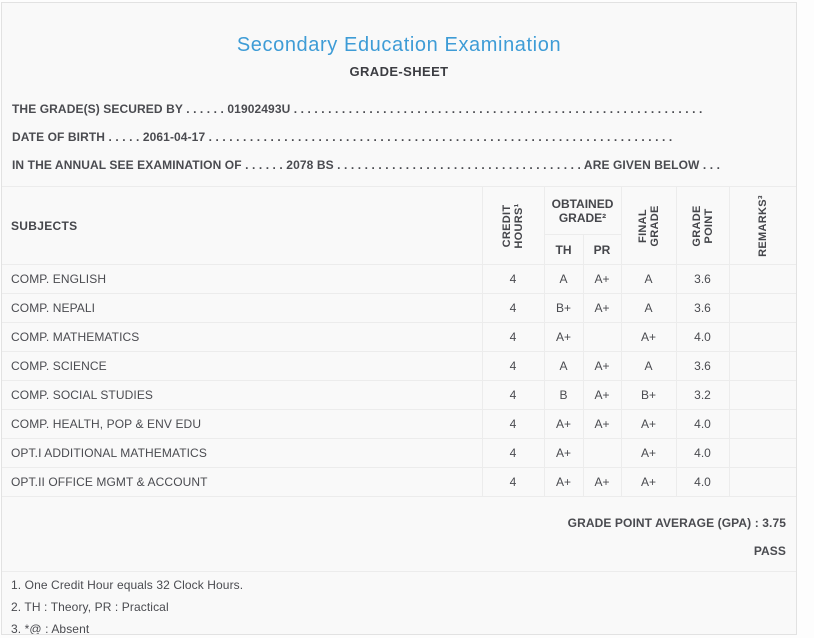 Image resolution: width=814 pixels, height=638 pixels. What do you see at coordinates (242, 424) in the screenshot?
I see `subject-cell: COMP. HEALTH, POP & ENV EDU` at bounding box center [242, 424].